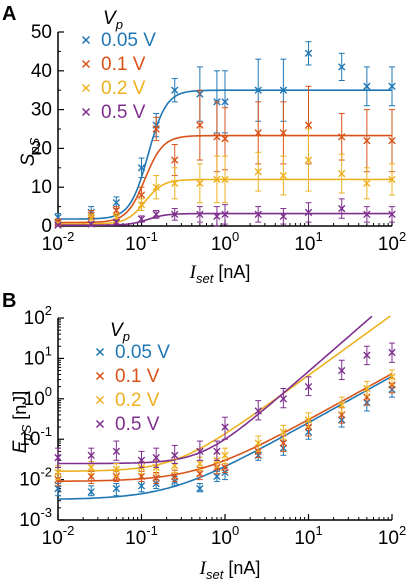 This screenshot has height=580, width=408. Describe the element at coordinates (41, 187) in the screenshot. I see `y-tick-label: 10` at that location.